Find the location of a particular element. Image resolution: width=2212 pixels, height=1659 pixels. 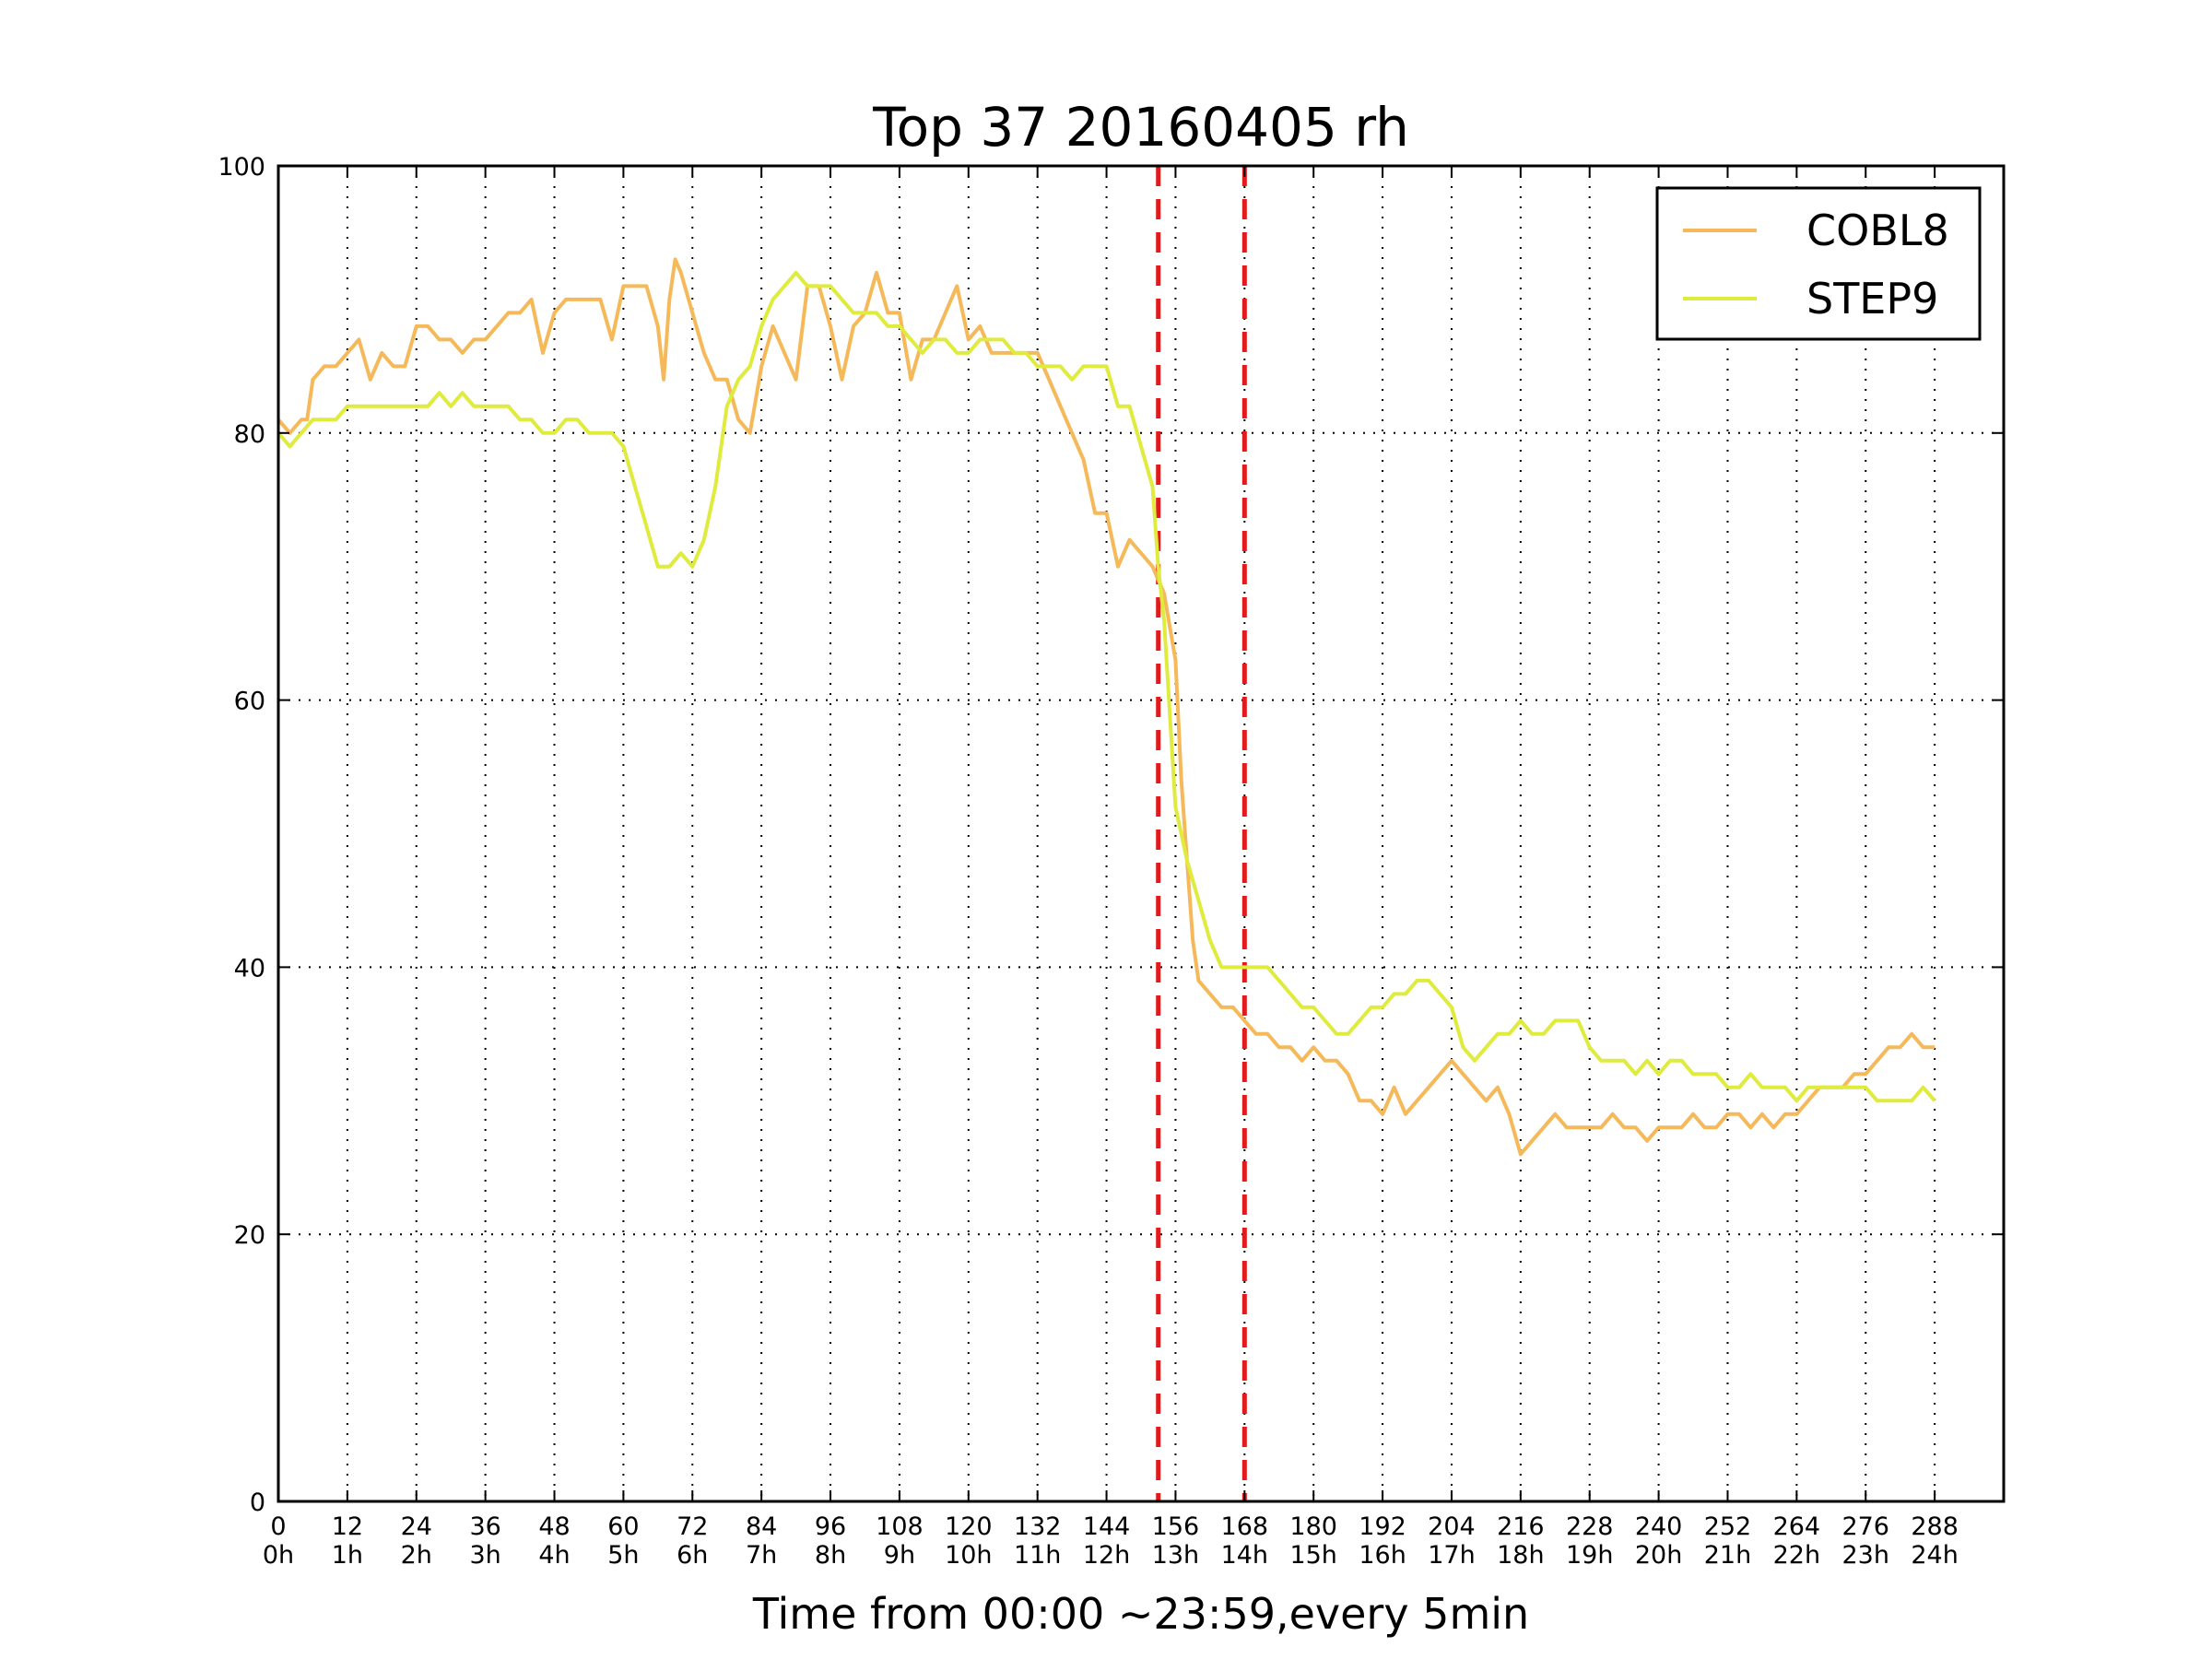

x-tick-sublabel: 0h is located at coordinates (278, 1555).